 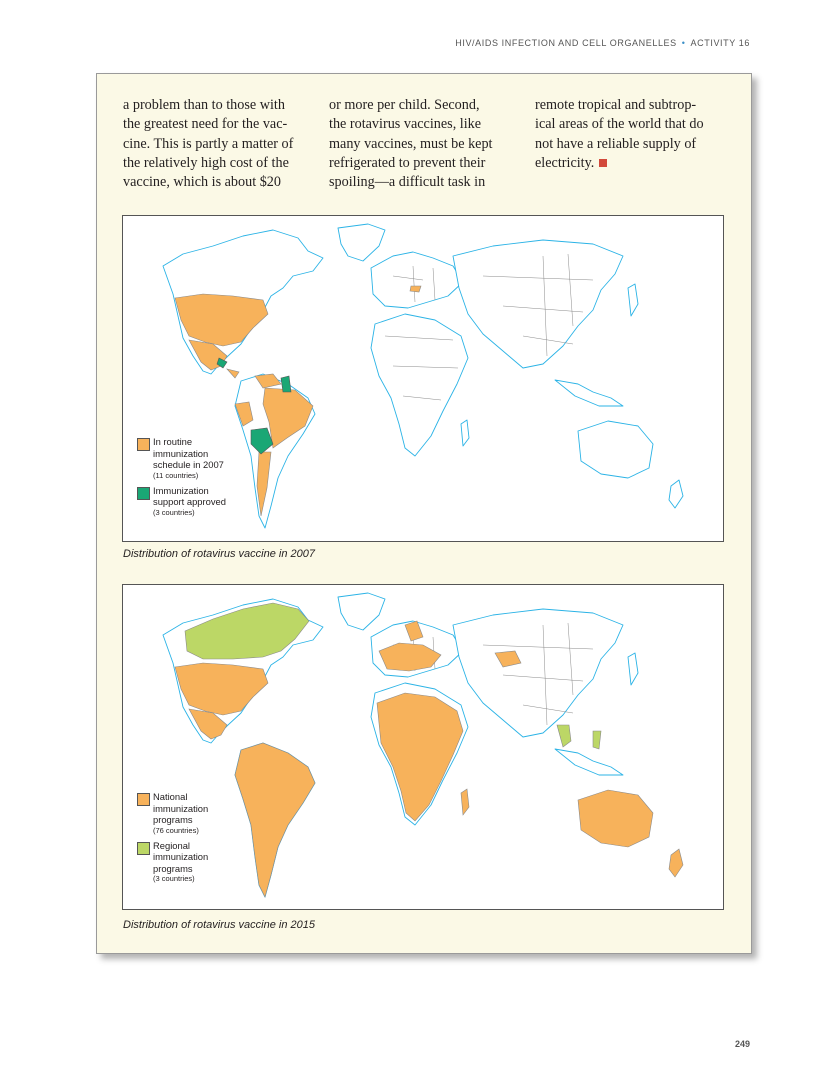 What do you see at coordinates (170, 796) in the screenshot?
I see `legend-label: National` at bounding box center [170, 796].